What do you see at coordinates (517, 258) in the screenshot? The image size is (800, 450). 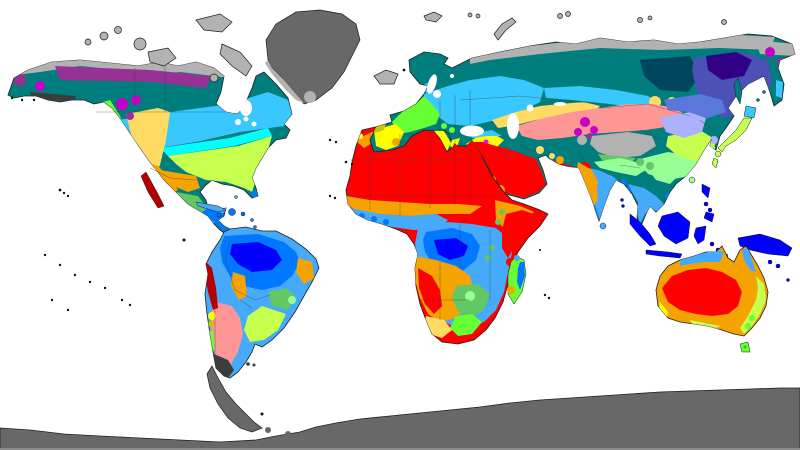 I see `madagascar-north` at bounding box center [517, 258].